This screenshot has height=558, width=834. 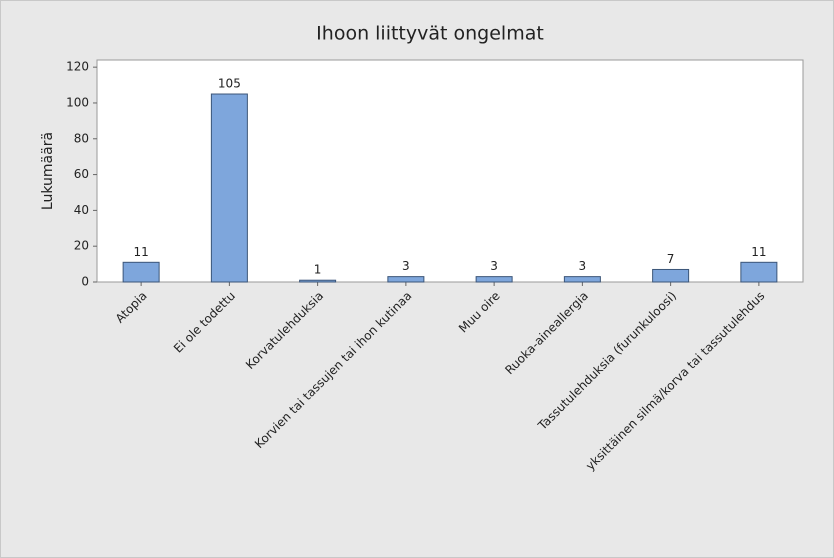 I want to click on chart-title: Ihoon liittyvät ongelmat, so click(x=430, y=34).